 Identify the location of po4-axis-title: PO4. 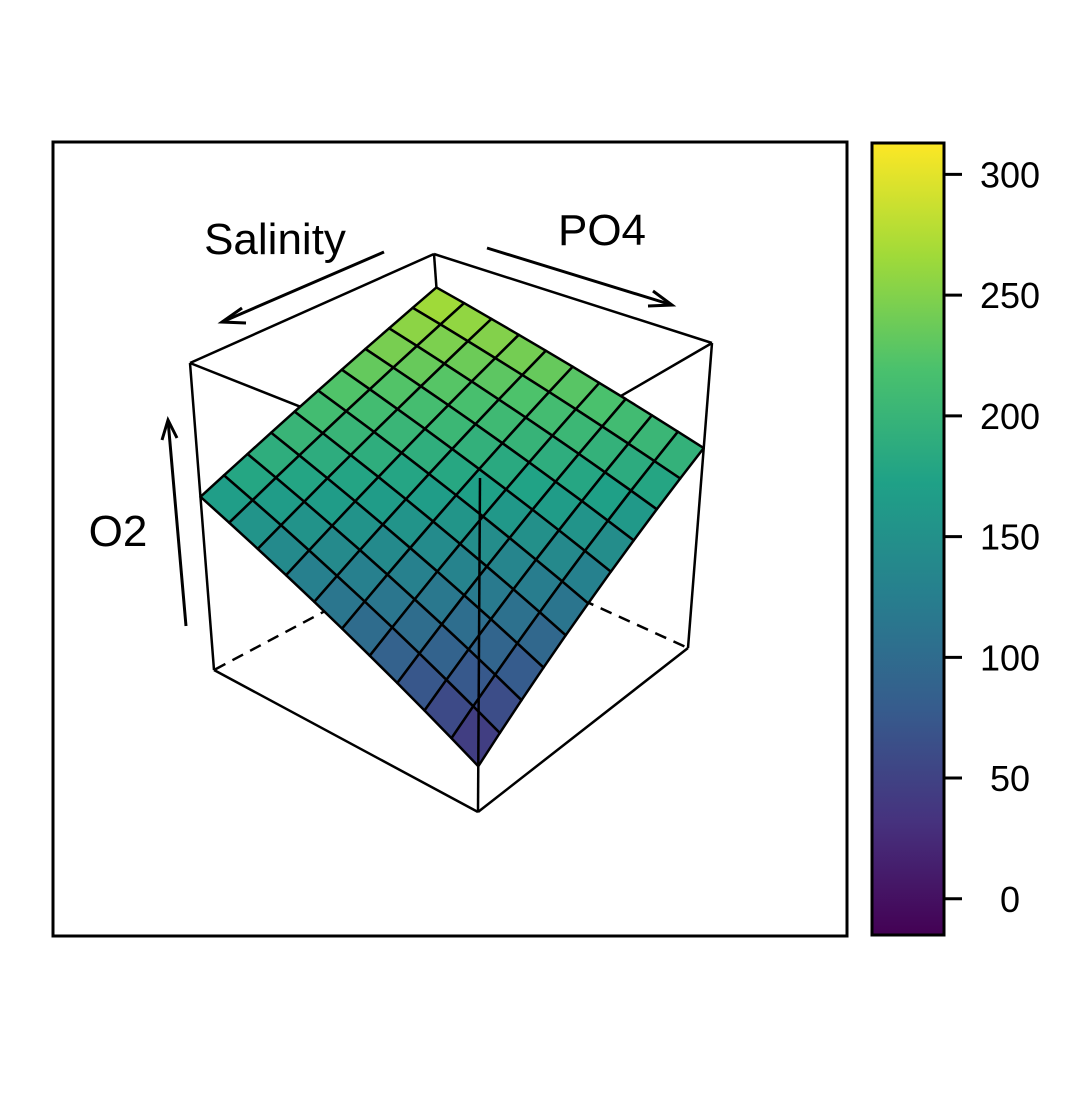
(602, 230).